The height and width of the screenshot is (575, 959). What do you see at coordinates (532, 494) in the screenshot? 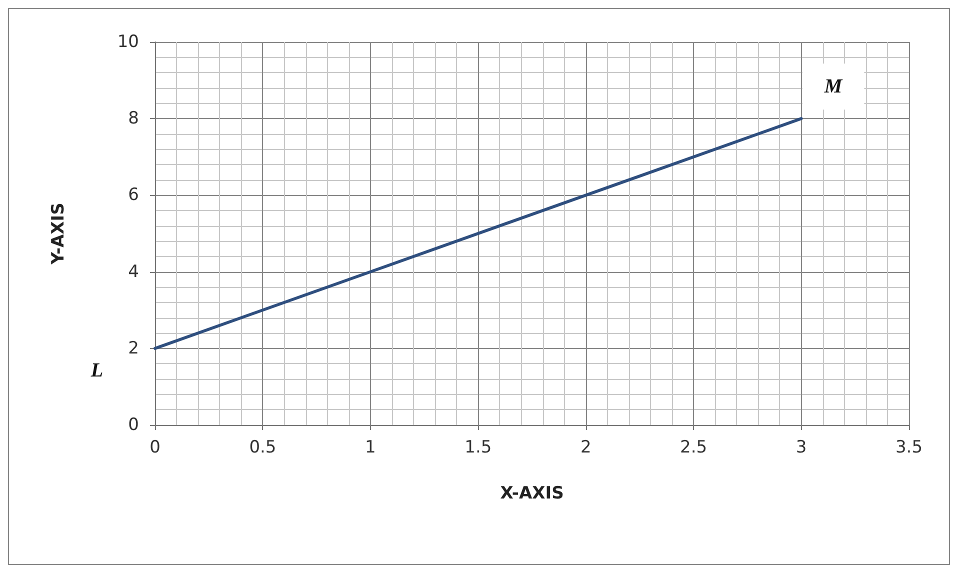
I see `x-axis-title: X-AXIS` at bounding box center [532, 494].